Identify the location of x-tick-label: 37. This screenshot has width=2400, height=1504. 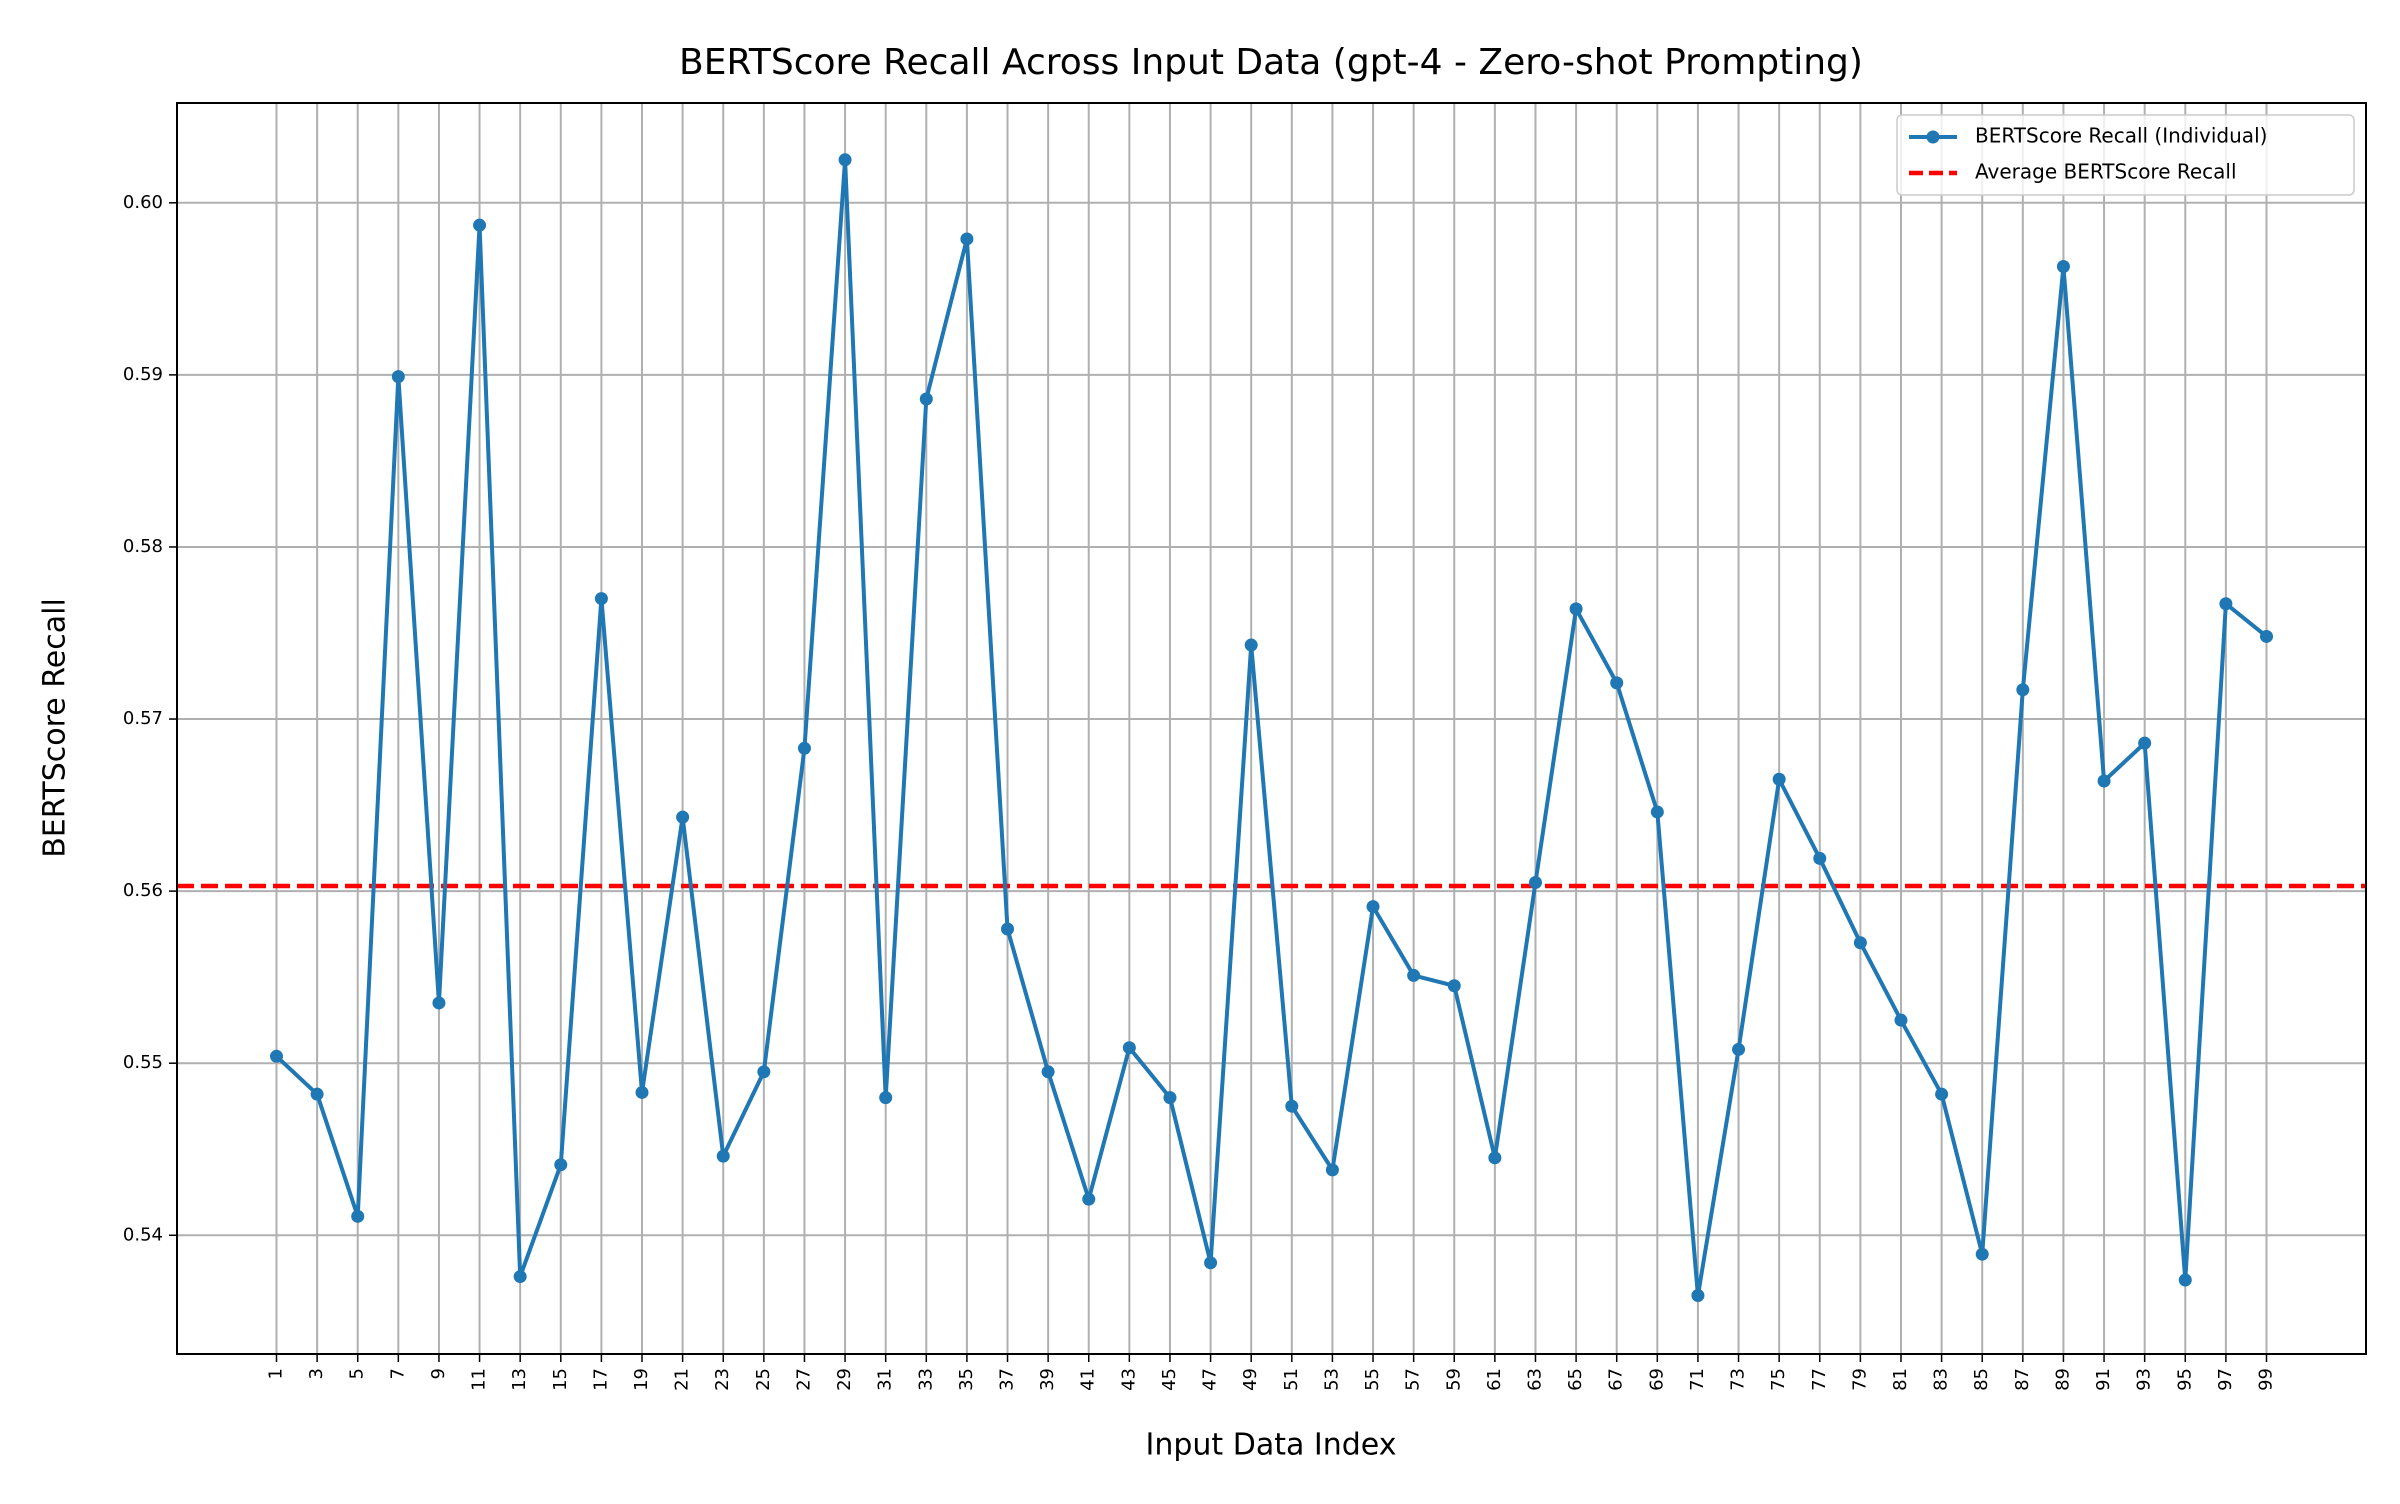
(1007, 1379).